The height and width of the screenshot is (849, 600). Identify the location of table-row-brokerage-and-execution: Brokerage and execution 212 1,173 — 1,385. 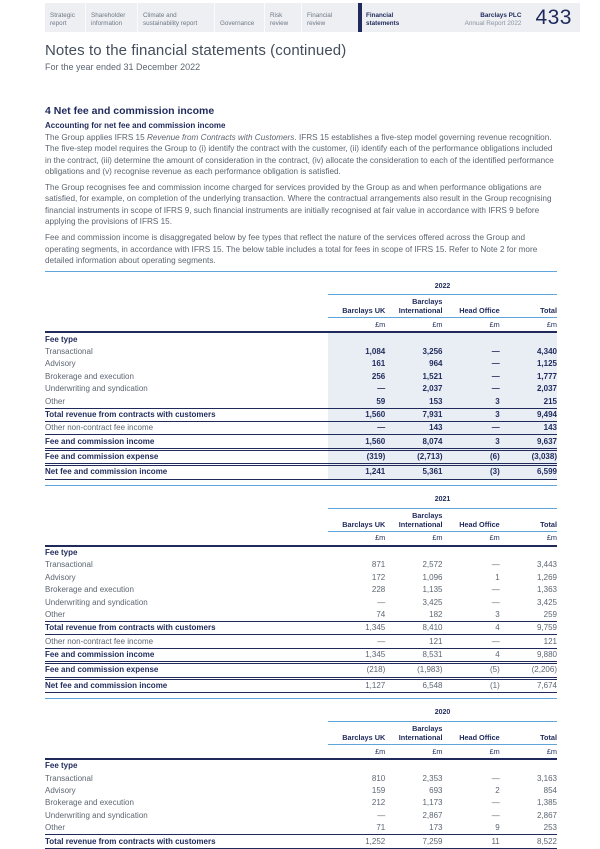
(301, 803).